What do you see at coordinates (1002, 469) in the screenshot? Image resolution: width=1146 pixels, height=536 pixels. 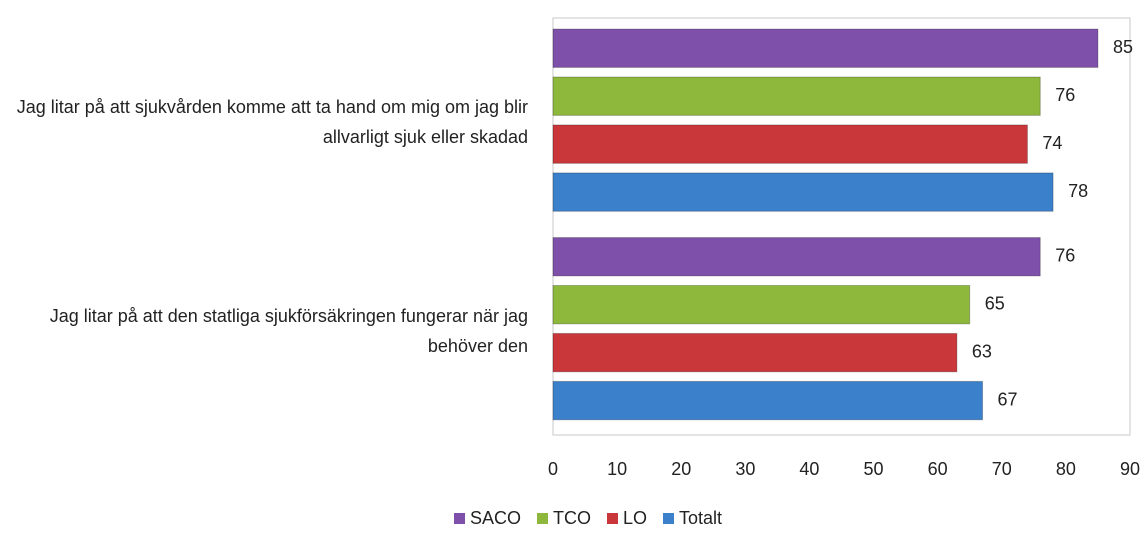 I see `x-tick-label: 70` at bounding box center [1002, 469].